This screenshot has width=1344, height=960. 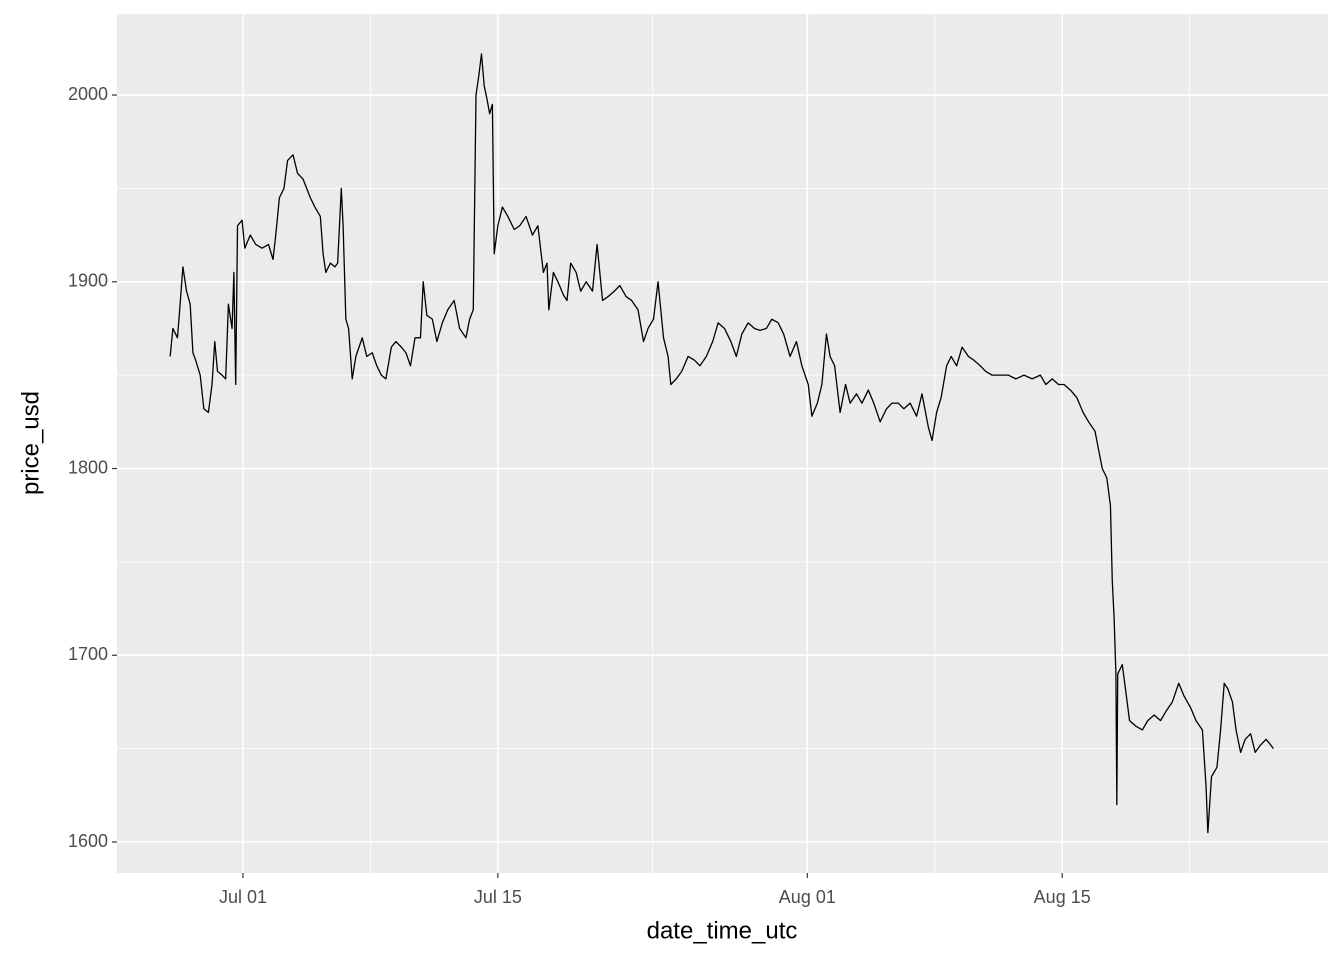 What do you see at coordinates (88, 467) in the screenshot?
I see `y-tick-label: 1800` at bounding box center [88, 467].